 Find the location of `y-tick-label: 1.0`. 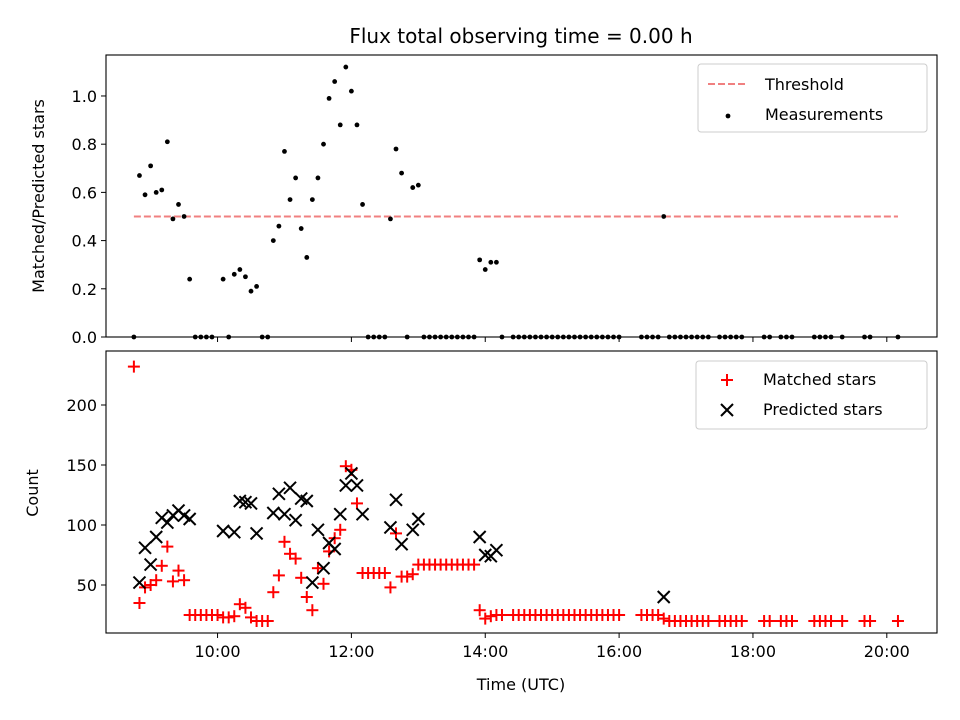

y-tick-label: 1.0 is located at coordinates (84, 96).